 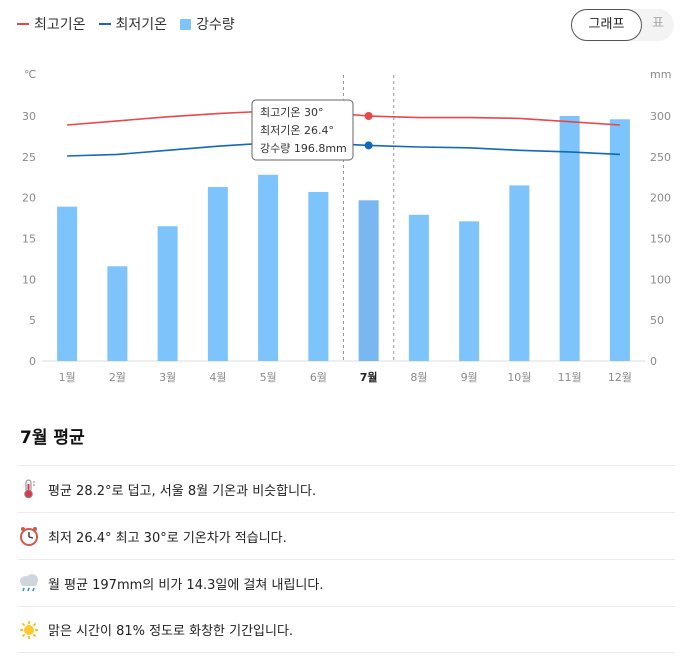 What do you see at coordinates (346, 535) in the screenshot?
I see `summary-item-range: 최저 26.4° 최고 30°로 기온차가 적습니다.` at bounding box center [346, 535].